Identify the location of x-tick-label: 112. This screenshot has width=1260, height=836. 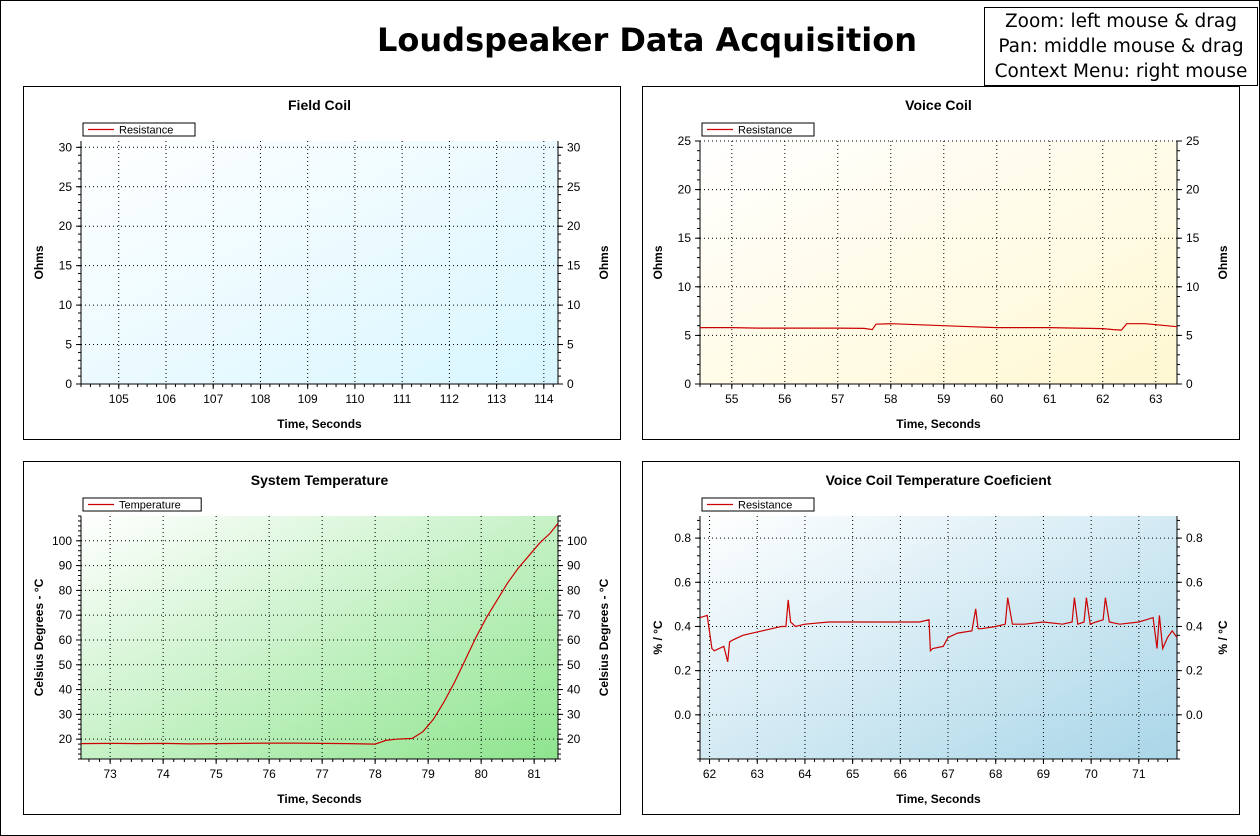
(449, 399).